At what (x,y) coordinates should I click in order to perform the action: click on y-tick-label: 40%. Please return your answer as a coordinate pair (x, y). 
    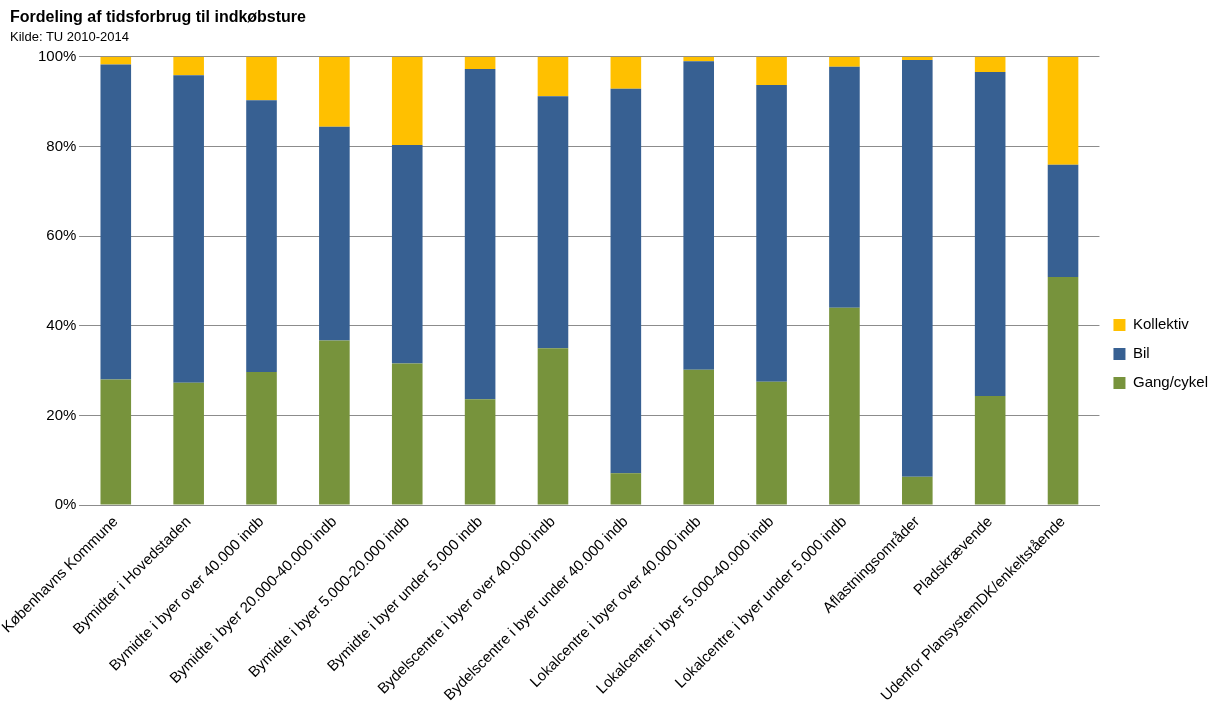
    Looking at the image, I should click on (61, 324).